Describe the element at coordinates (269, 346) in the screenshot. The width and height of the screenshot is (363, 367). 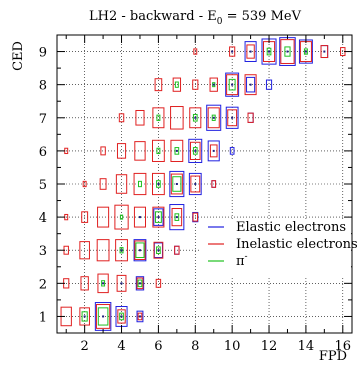
I see `x-tick-label: 12` at that location.